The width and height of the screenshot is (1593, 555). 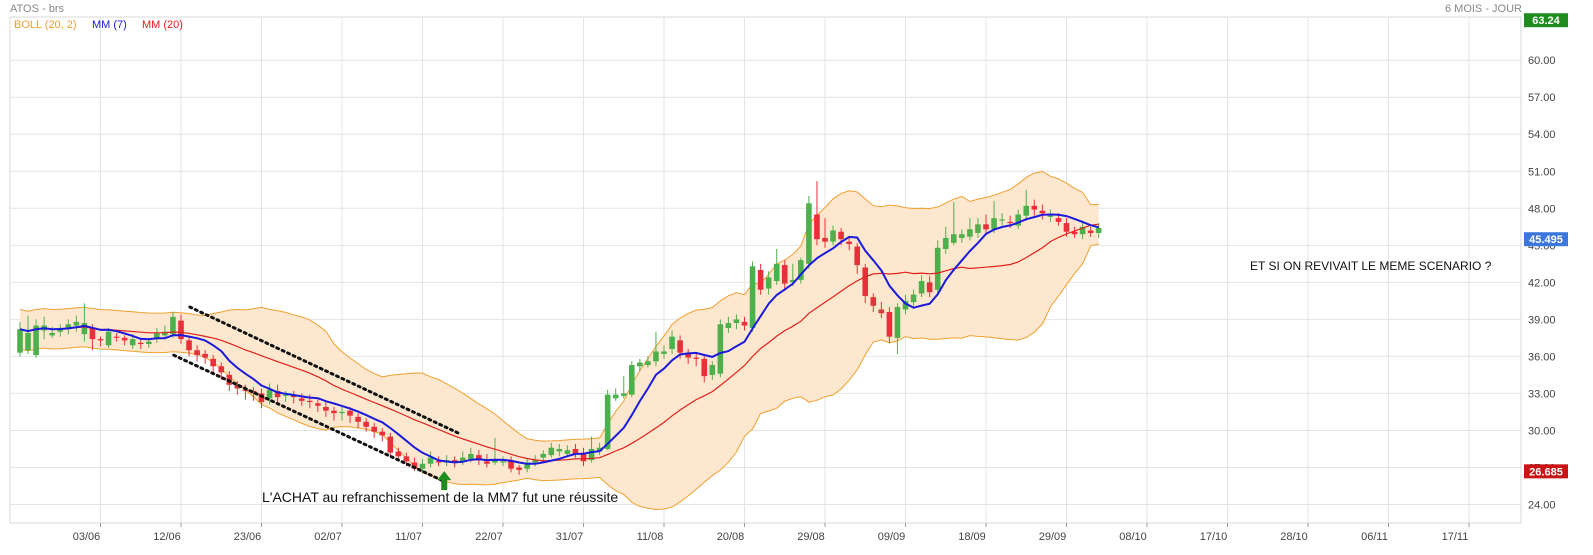 What do you see at coordinates (1542, 320) in the screenshot?
I see `y-tick-label: 39.00` at bounding box center [1542, 320].